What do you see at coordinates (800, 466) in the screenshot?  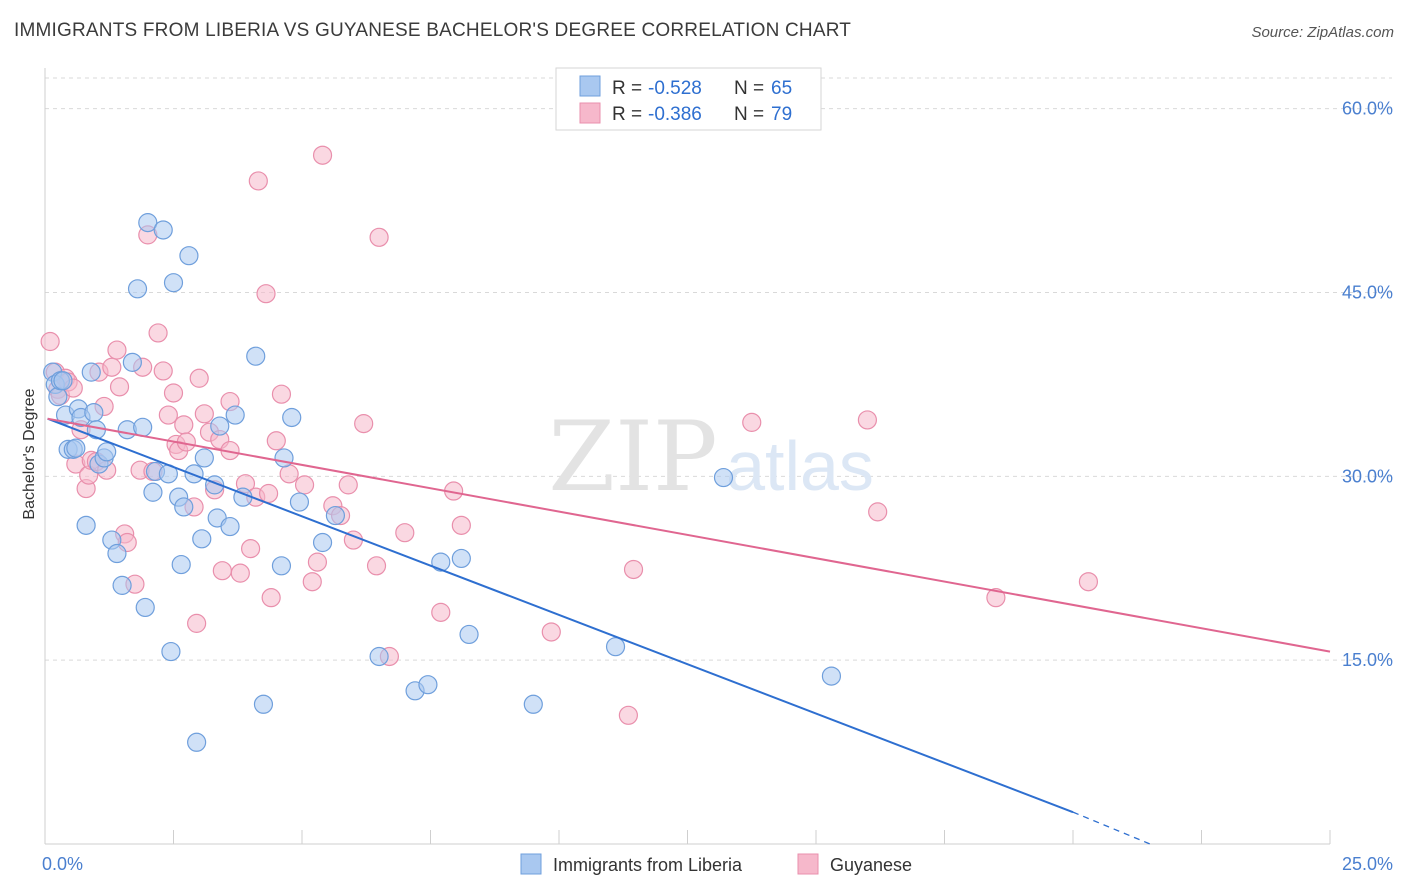 I see `watermark-atlas: atlas` at bounding box center [800, 466].